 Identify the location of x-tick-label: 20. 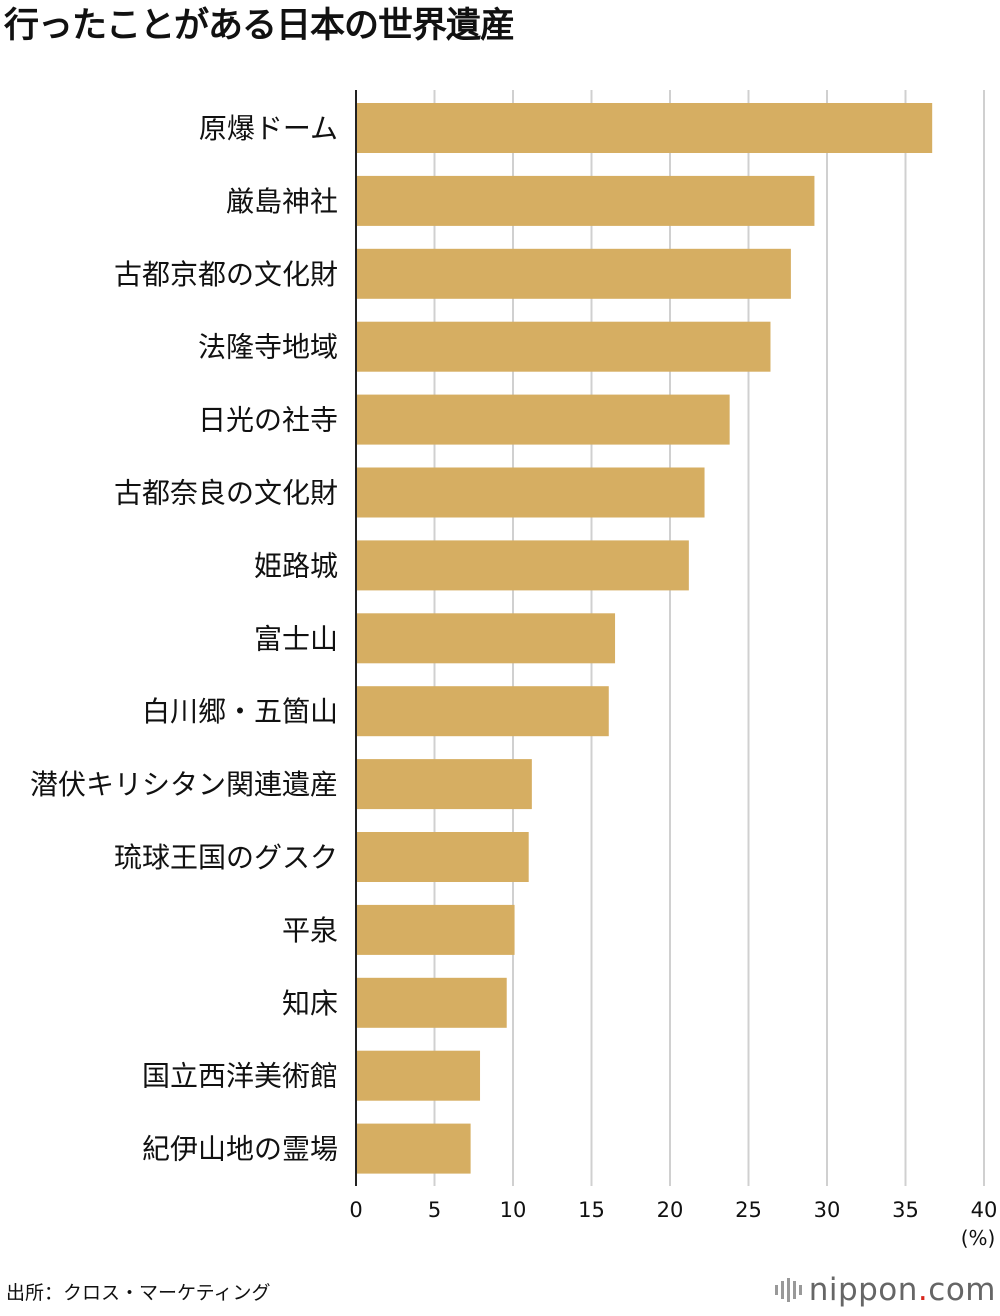
(670, 1210).